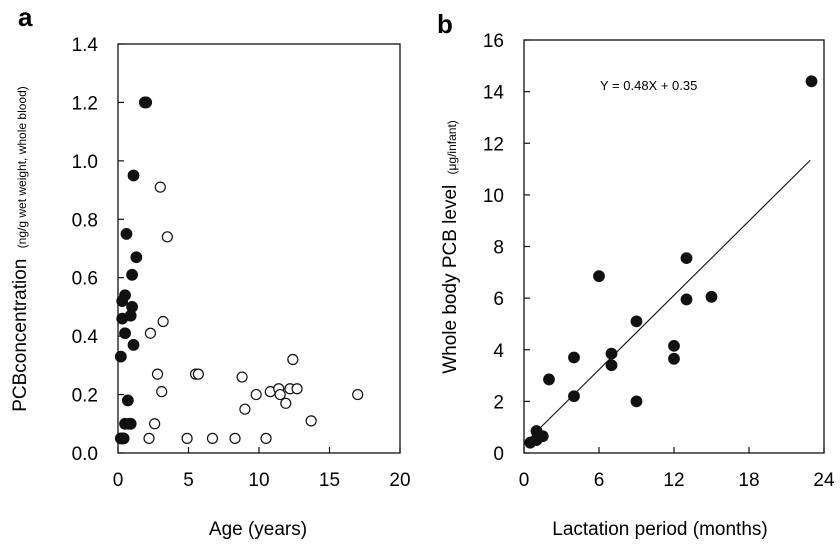  What do you see at coordinates (445, 24) in the screenshot?
I see `panel-b-letter: b` at bounding box center [445, 24].